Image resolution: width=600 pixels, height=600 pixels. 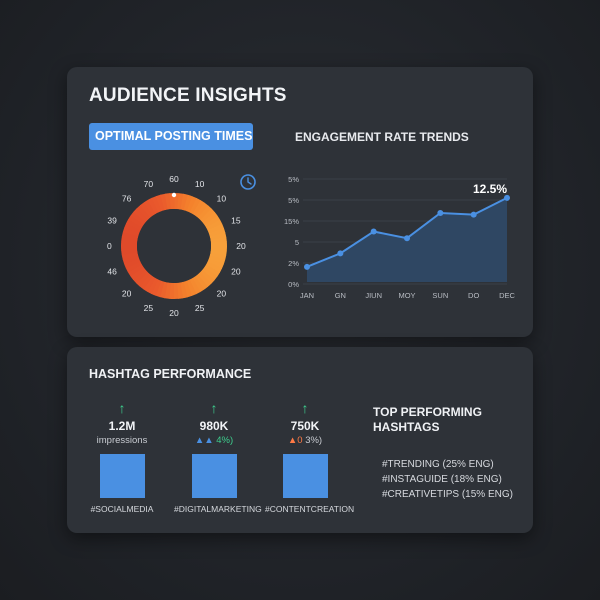 I want to click on metric-value: 1.2M, so click(x=122, y=426).